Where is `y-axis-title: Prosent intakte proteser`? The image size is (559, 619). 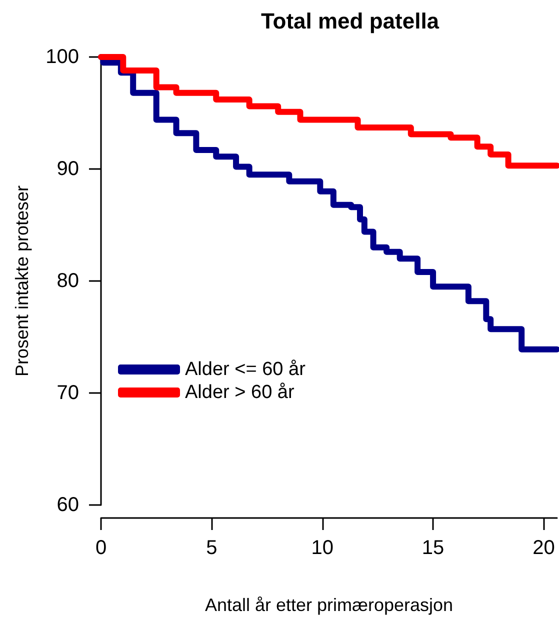
y-axis-title: Prosent intakte proteser is located at coordinates (22, 281).